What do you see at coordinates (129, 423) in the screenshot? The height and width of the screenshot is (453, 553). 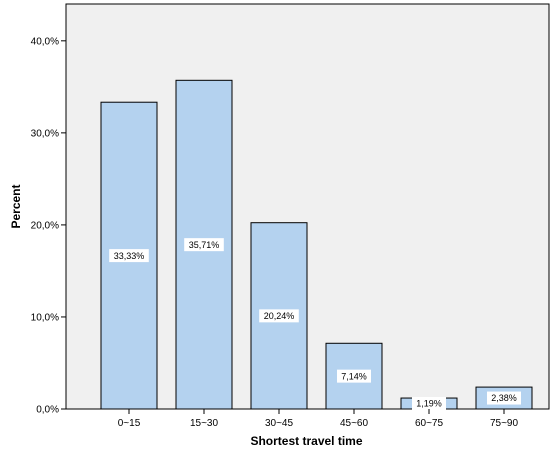 I see `x-tick-label: 0~15` at bounding box center [129, 423].